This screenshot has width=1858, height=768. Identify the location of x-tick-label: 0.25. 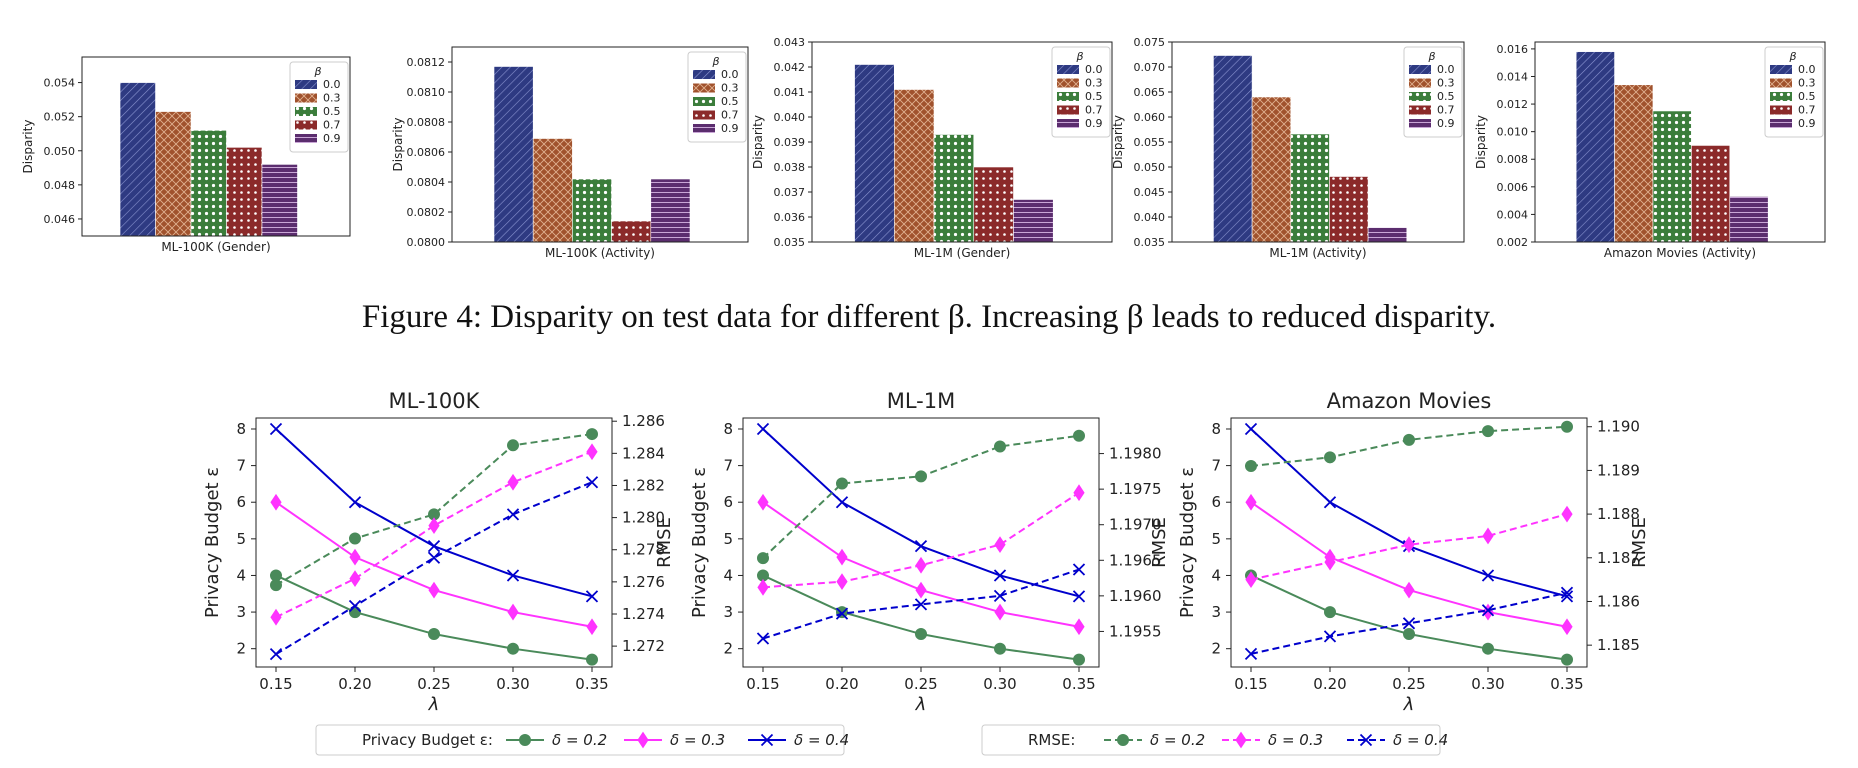
(920, 684).